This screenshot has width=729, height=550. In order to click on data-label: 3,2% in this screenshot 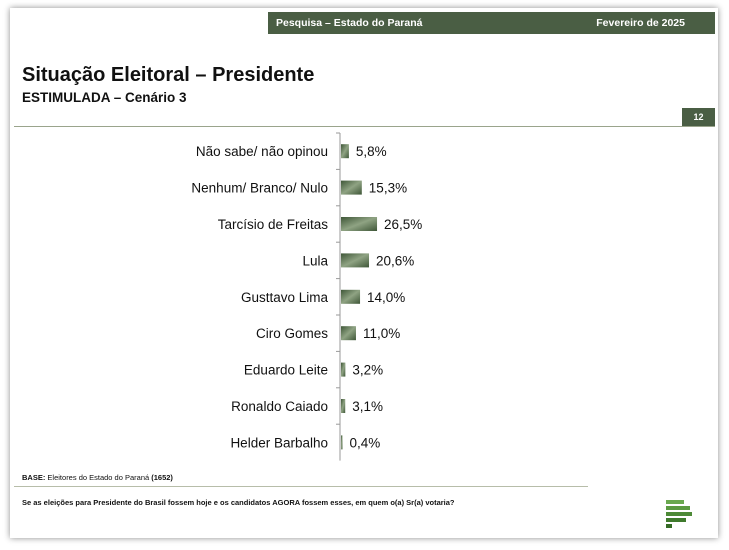, I will do `click(367, 370)`.